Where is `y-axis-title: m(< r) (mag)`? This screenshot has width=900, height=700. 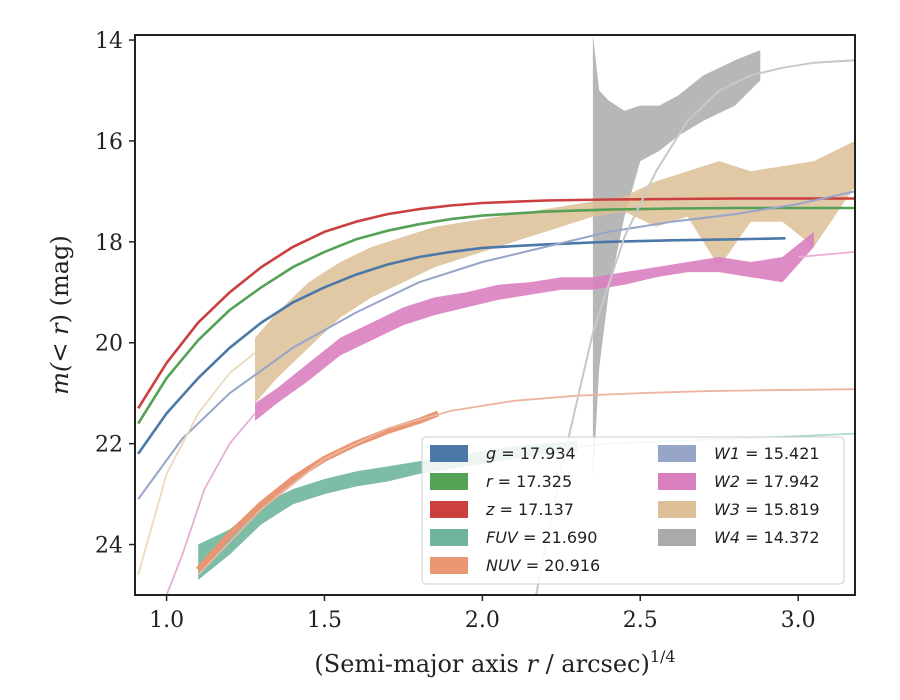 y-axis-title: m(< r) (mag) is located at coordinates (60, 315).